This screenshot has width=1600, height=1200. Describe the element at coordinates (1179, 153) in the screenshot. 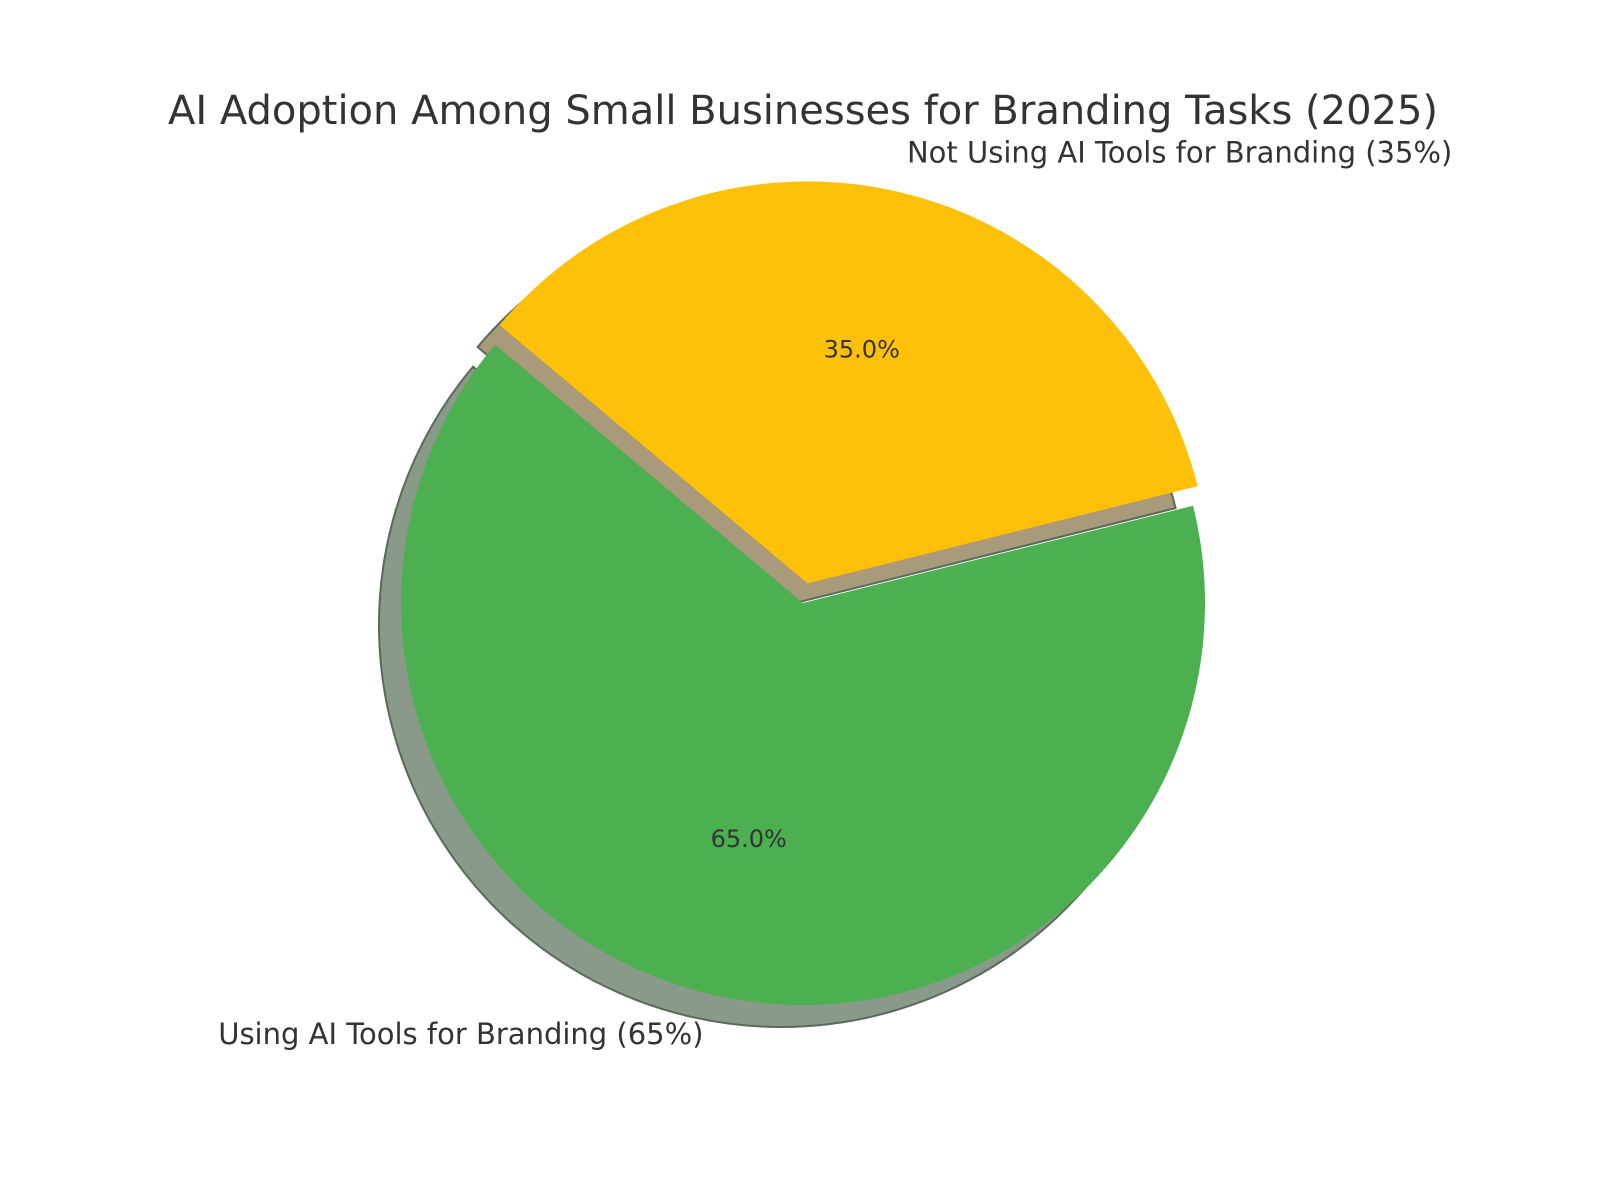

I see `slice-label-not-using-ai: Not Using AI Tools for Branding (35%)` at that location.